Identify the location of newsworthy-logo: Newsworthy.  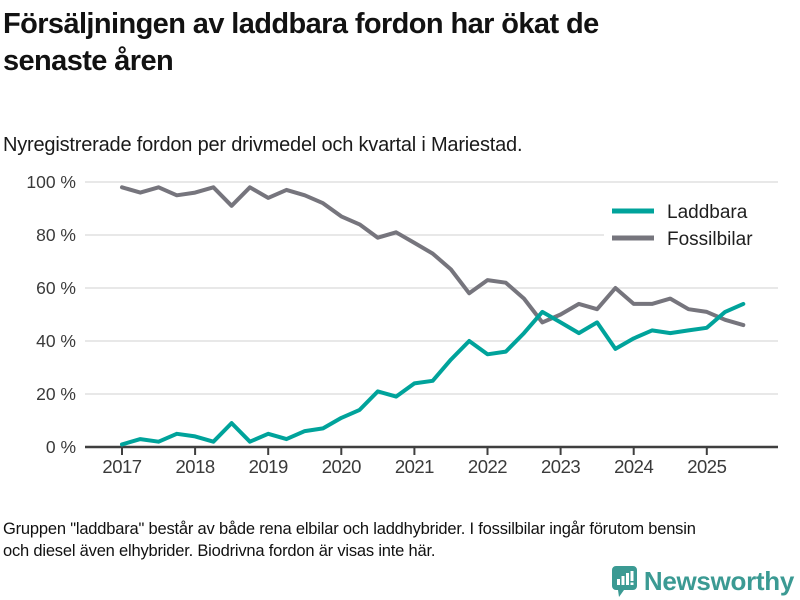
(702, 581).